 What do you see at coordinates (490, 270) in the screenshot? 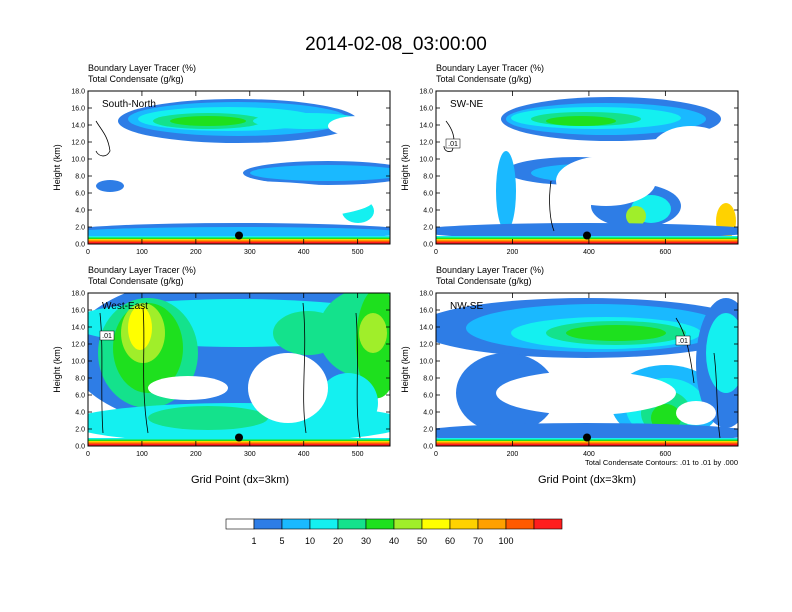
I see `panel-title-line1: Boundary Layer Tracer (%)` at bounding box center [490, 270].